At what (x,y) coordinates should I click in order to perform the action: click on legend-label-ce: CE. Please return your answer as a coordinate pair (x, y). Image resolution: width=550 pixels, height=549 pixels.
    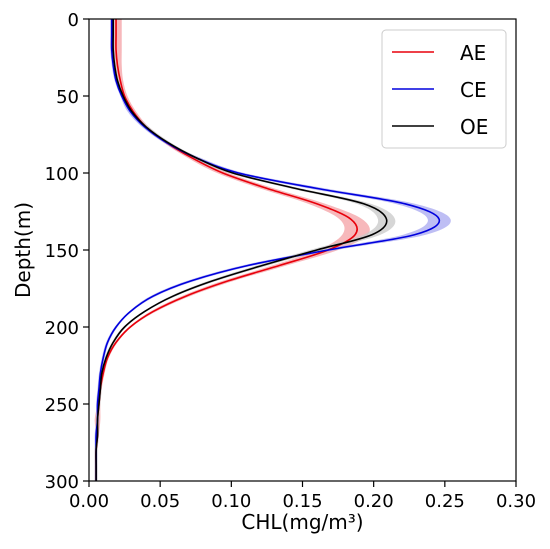
    Looking at the image, I should click on (473, 90).